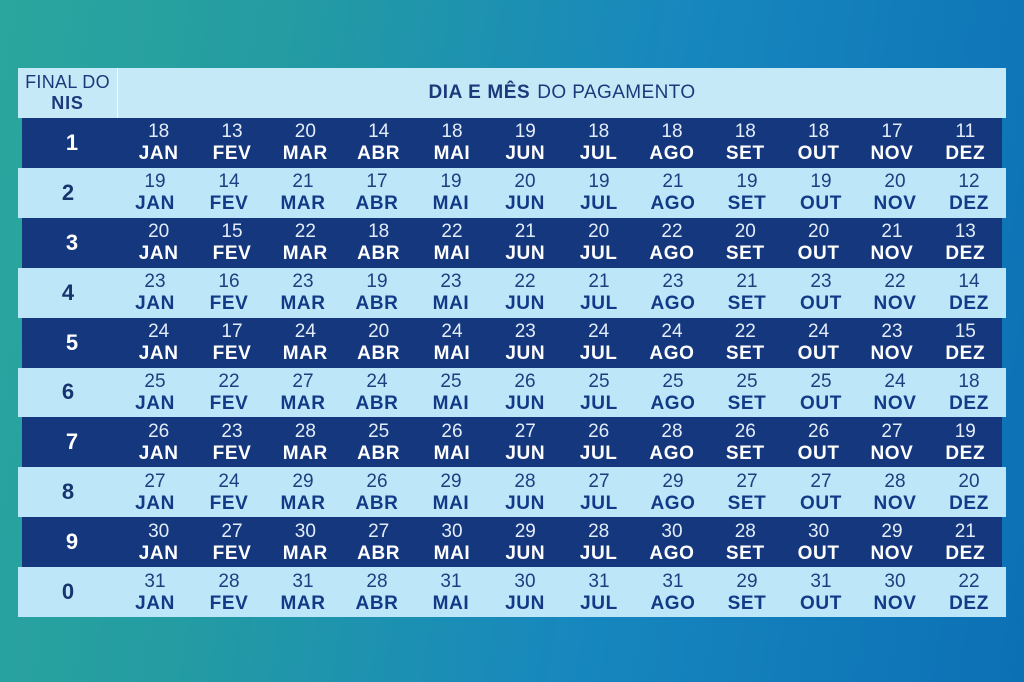 The width and height of the screenshot is (1024, 682). Describe the element at coordinates (895, 592) in the screenshot. I see `payment-date-cell: 30 NOV` at that location.